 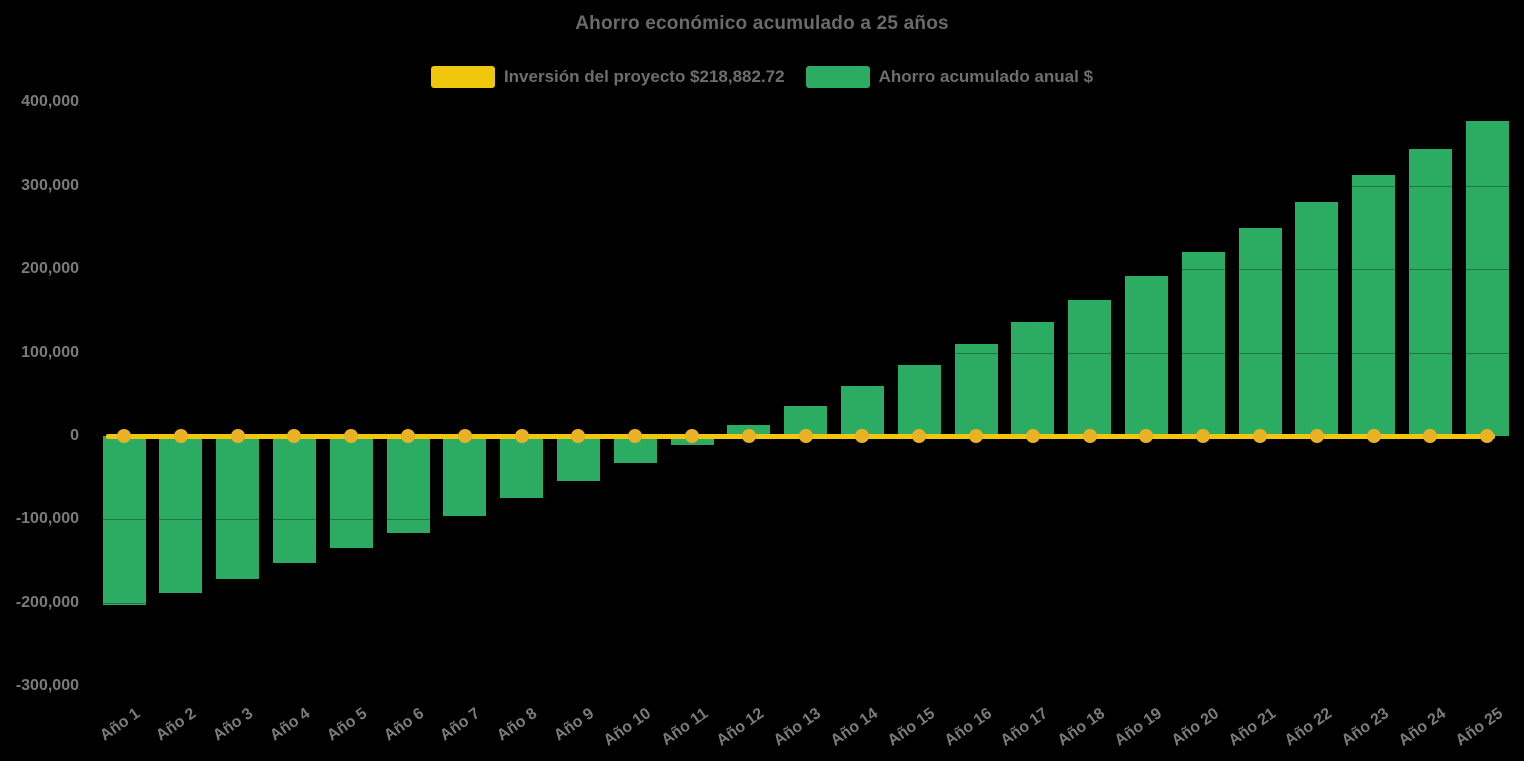 What do you see at coordinates (1374, 305) in the screenshot?
I see `bar-año-23` at bounding box center [1374, 305].